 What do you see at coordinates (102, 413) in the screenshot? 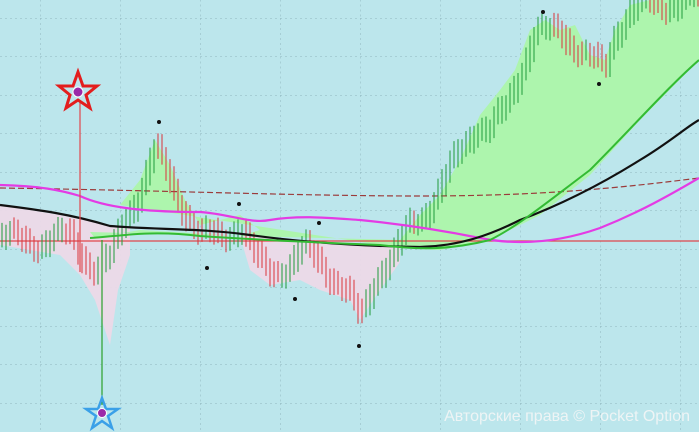
I see `buy-signal` at bounding box center [102, 413].